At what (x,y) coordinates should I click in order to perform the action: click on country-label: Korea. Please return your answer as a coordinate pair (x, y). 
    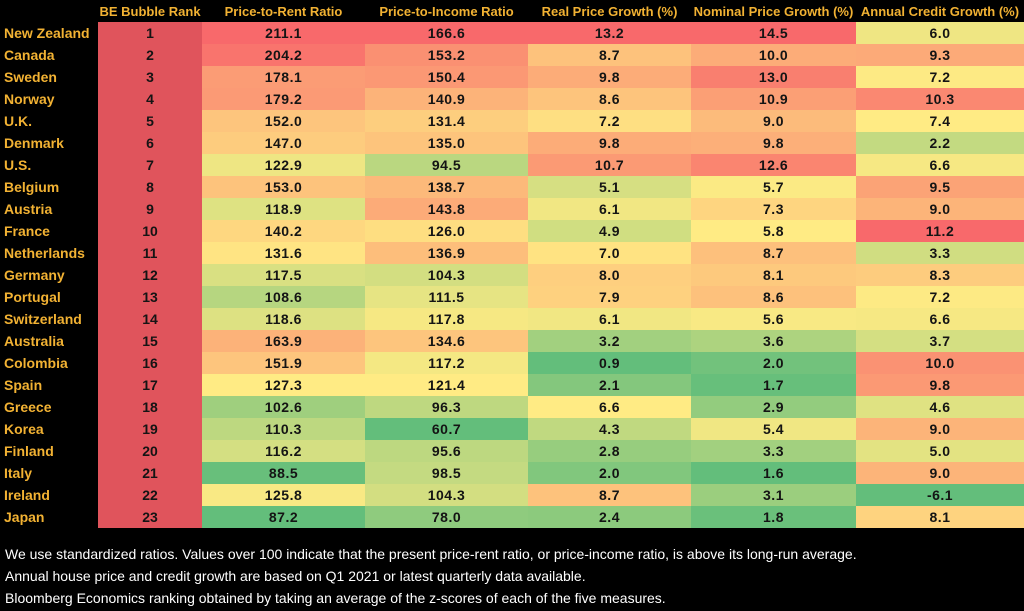
    Looking at the image, I should click on (49, 429).